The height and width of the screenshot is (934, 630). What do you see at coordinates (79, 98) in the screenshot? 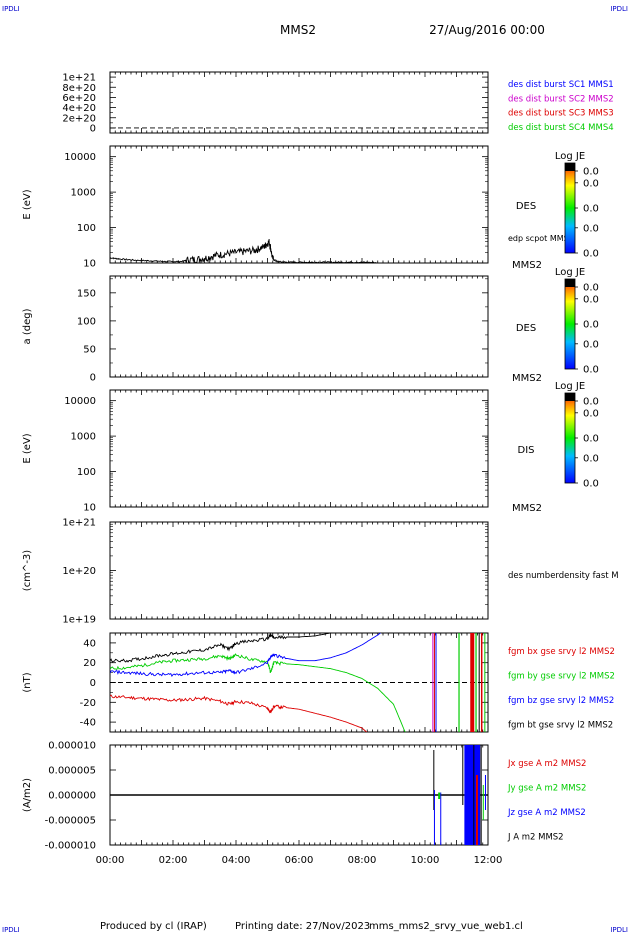
I see `y-tick-label: 6e+20` at bounding box center [79, 98].